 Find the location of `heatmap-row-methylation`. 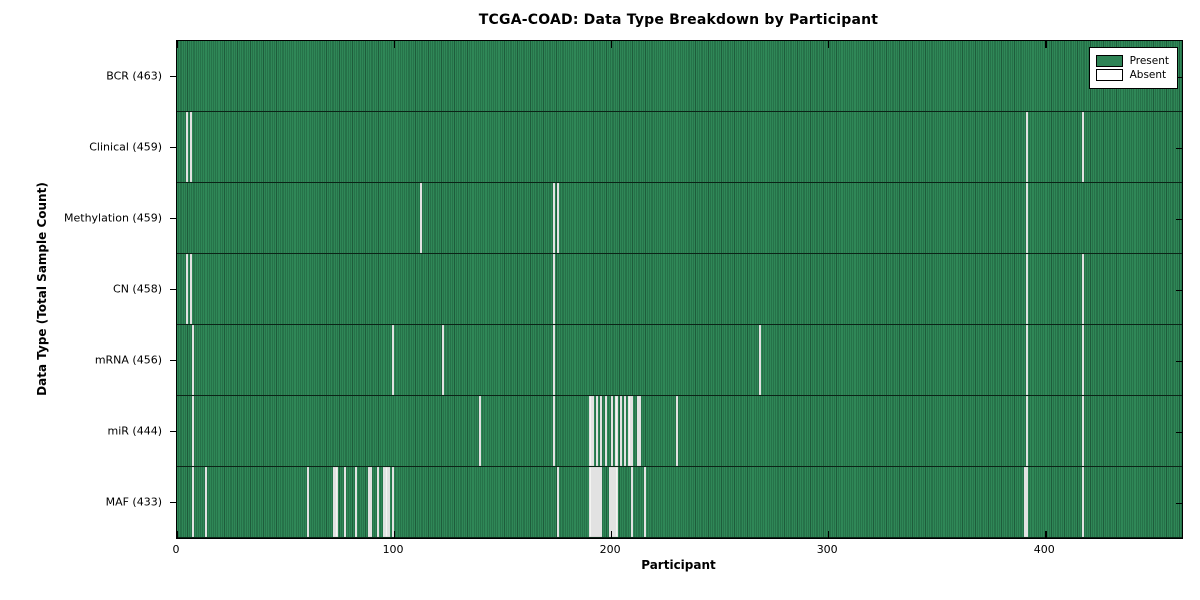

heatmap-row-methylation is located at coordinates (679, 218).